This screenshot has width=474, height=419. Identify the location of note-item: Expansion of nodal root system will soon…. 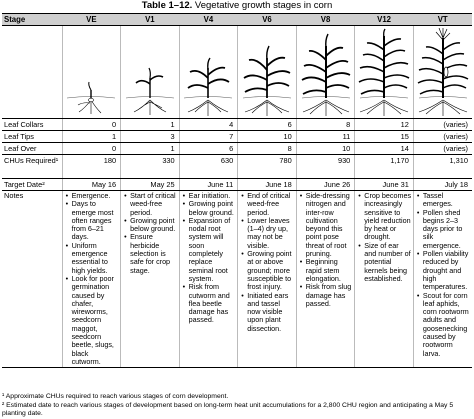
(210, 249).